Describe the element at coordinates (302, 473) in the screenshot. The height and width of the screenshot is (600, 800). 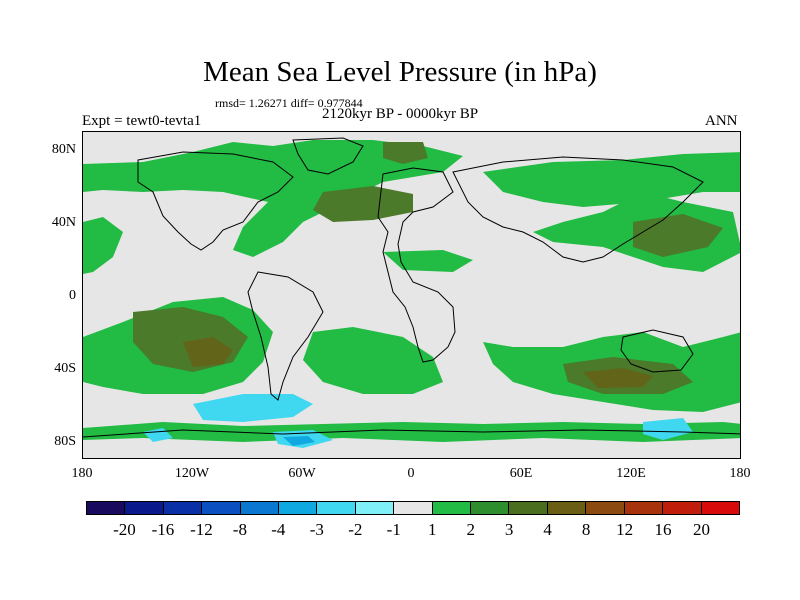
I see `lon-label-60w: 60W` at that location.